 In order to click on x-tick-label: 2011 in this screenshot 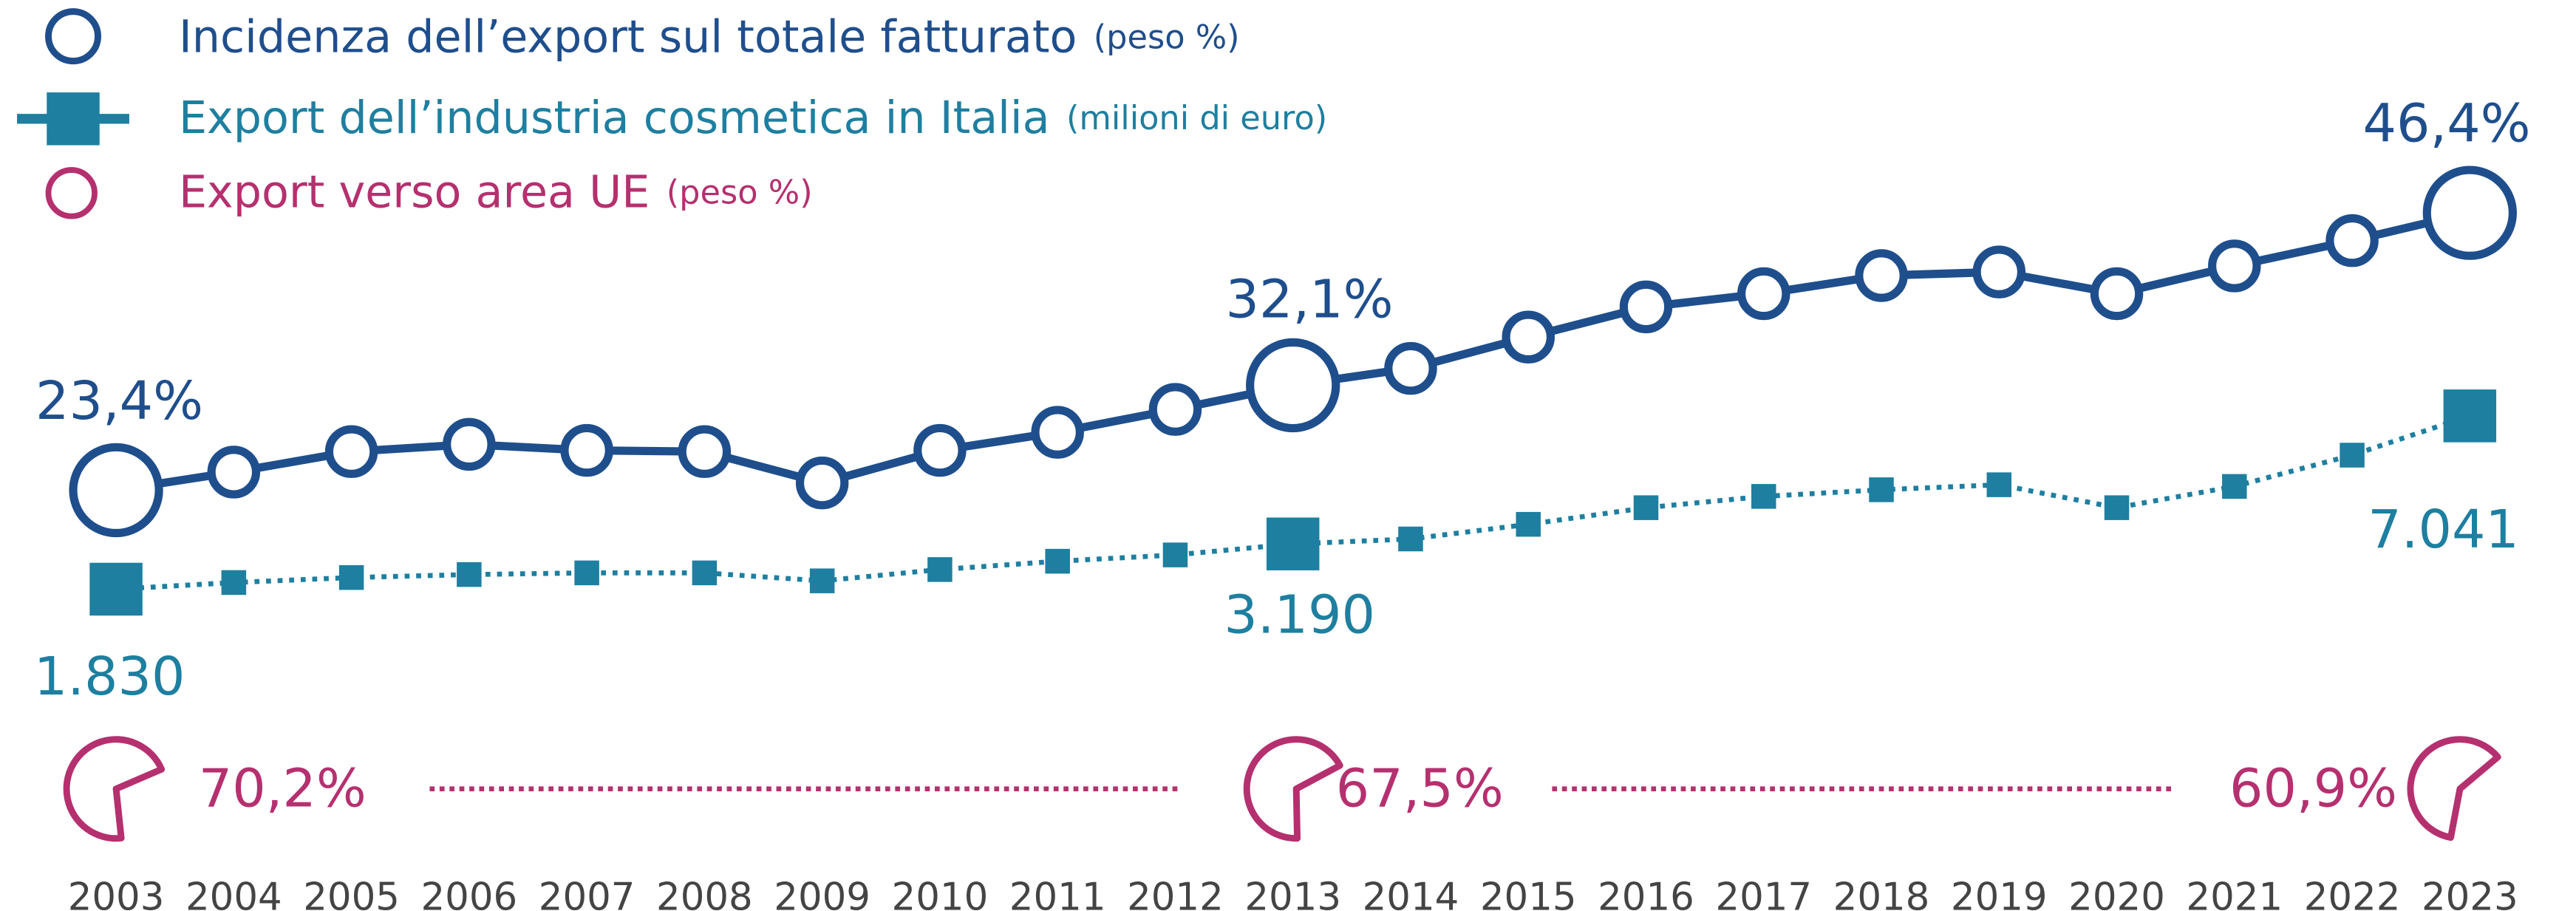, I will do `click(1057, 893)`.